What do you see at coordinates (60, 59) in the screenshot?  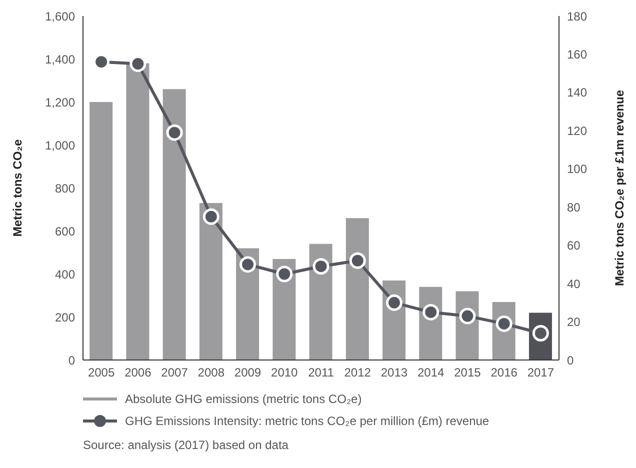 I see `y-tick-label: 1,400` at bounding box center [60, 59].